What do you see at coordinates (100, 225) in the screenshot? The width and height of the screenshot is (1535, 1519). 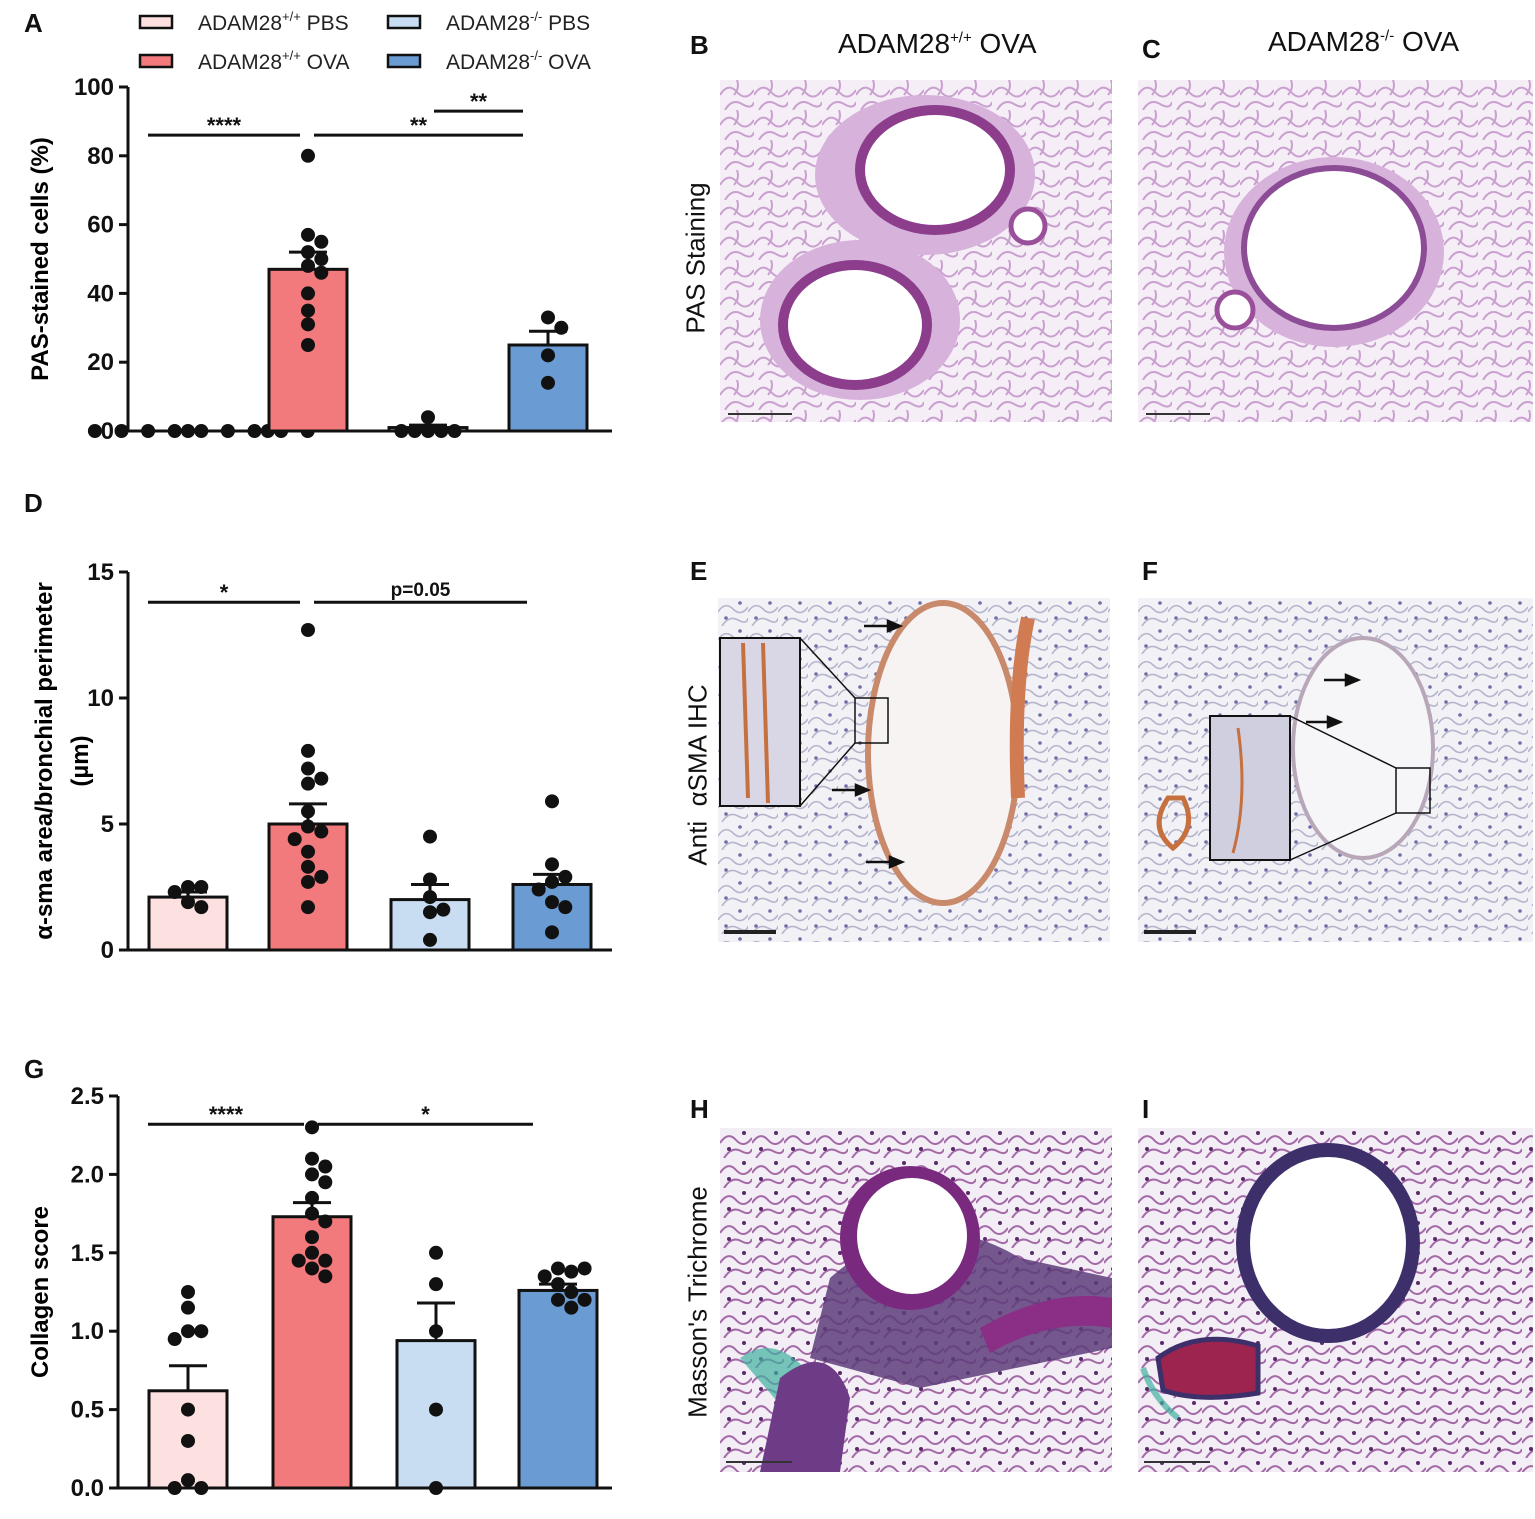 I see `y-tick-label: 60` at bounding box center [100, 225].